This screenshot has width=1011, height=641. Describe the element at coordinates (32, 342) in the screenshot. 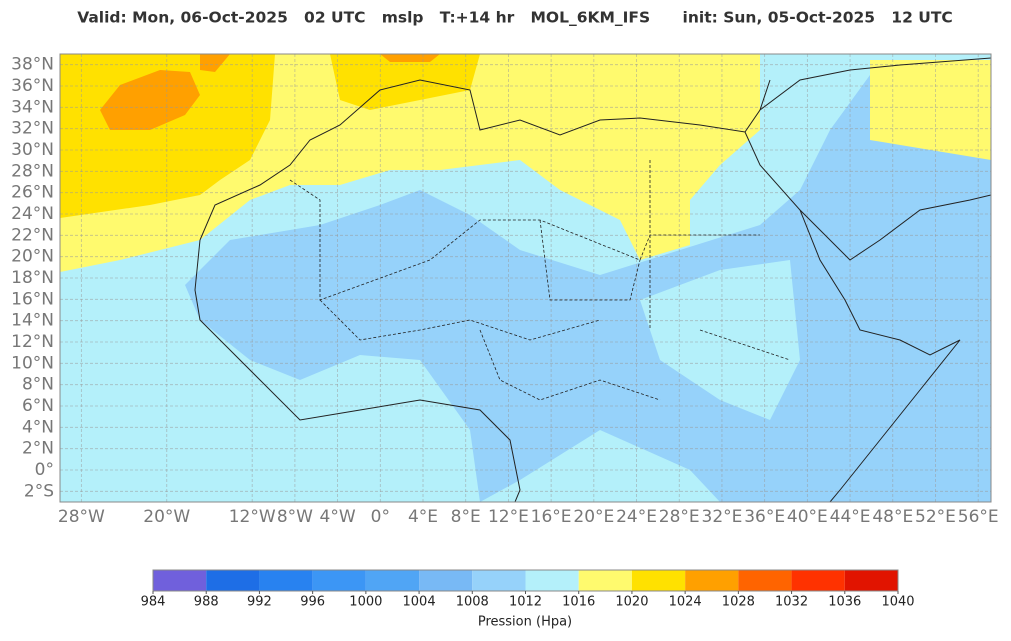

I see `y-tick-label: 12°N` at that location.